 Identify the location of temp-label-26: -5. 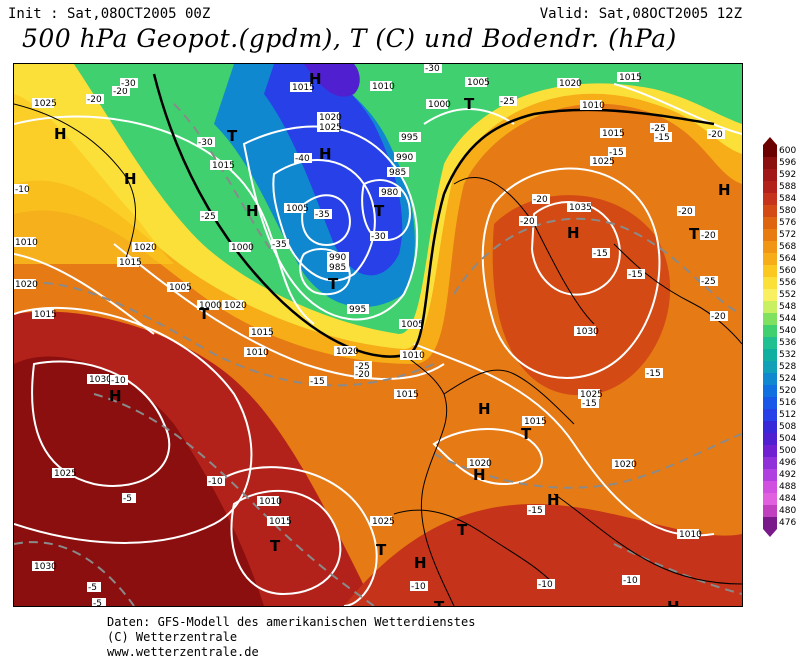
(129, 498).